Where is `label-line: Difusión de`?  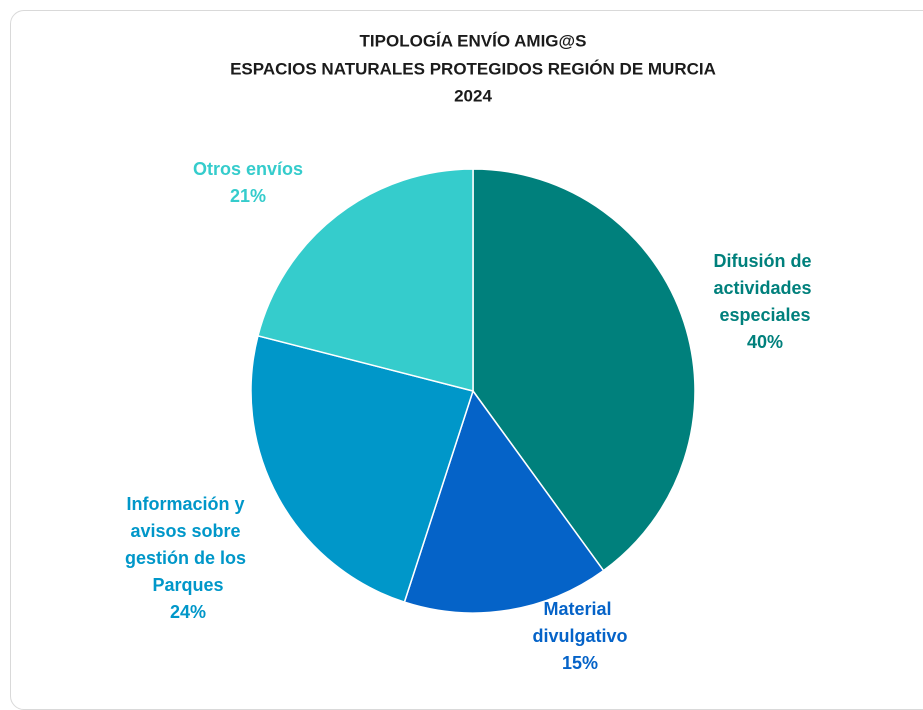 label-line: Difusión de is located at coordinates (765, 261).